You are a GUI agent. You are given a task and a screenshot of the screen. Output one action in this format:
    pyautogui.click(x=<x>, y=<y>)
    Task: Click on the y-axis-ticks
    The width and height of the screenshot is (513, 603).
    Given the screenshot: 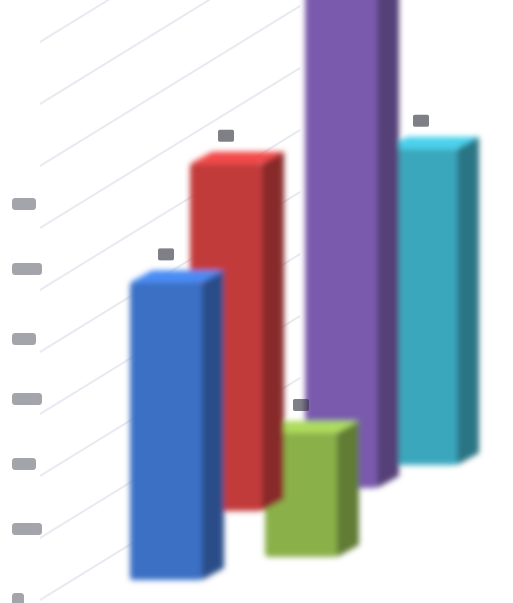 What is the action you would take?
    pyautogui.click(x=27, y=400)
    